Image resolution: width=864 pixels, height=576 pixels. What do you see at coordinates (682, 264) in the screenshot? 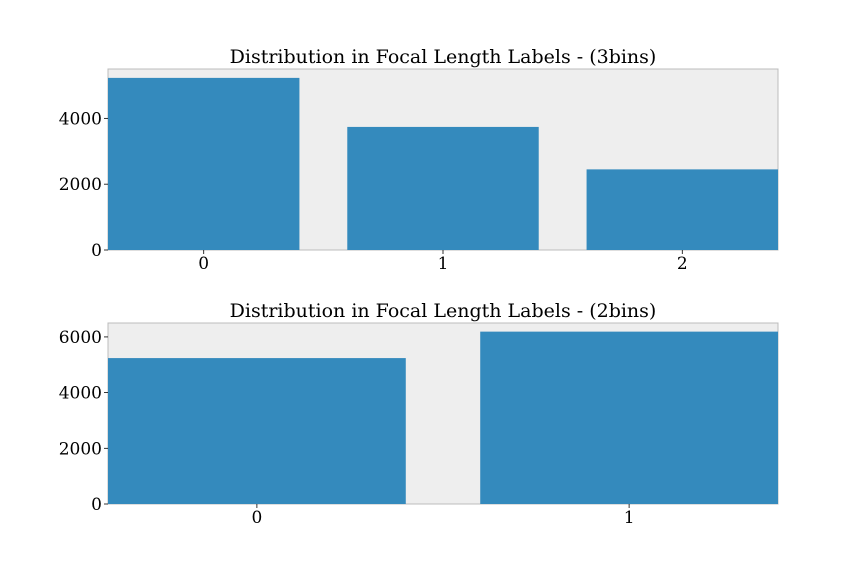
I see `x-tick-label: 2` at bounding box center [682, 264].